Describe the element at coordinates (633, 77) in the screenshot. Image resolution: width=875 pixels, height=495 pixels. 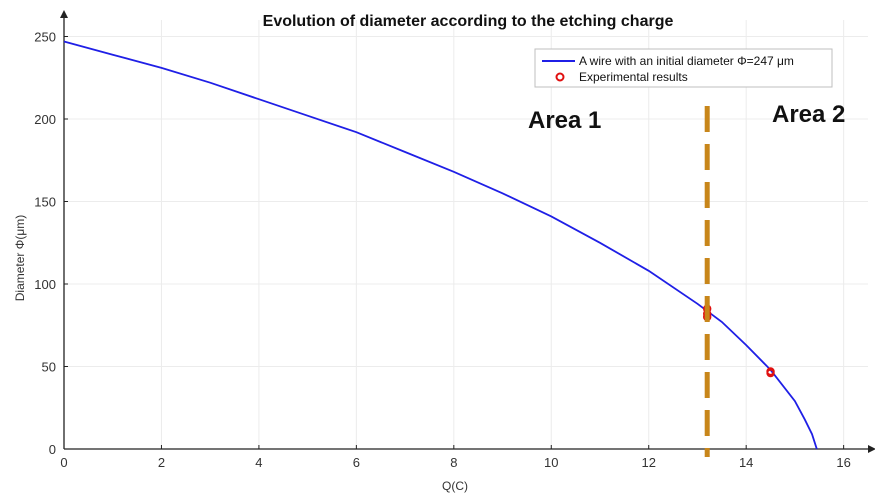
I see `legend-entry-experimental: Experimental results` at that location.